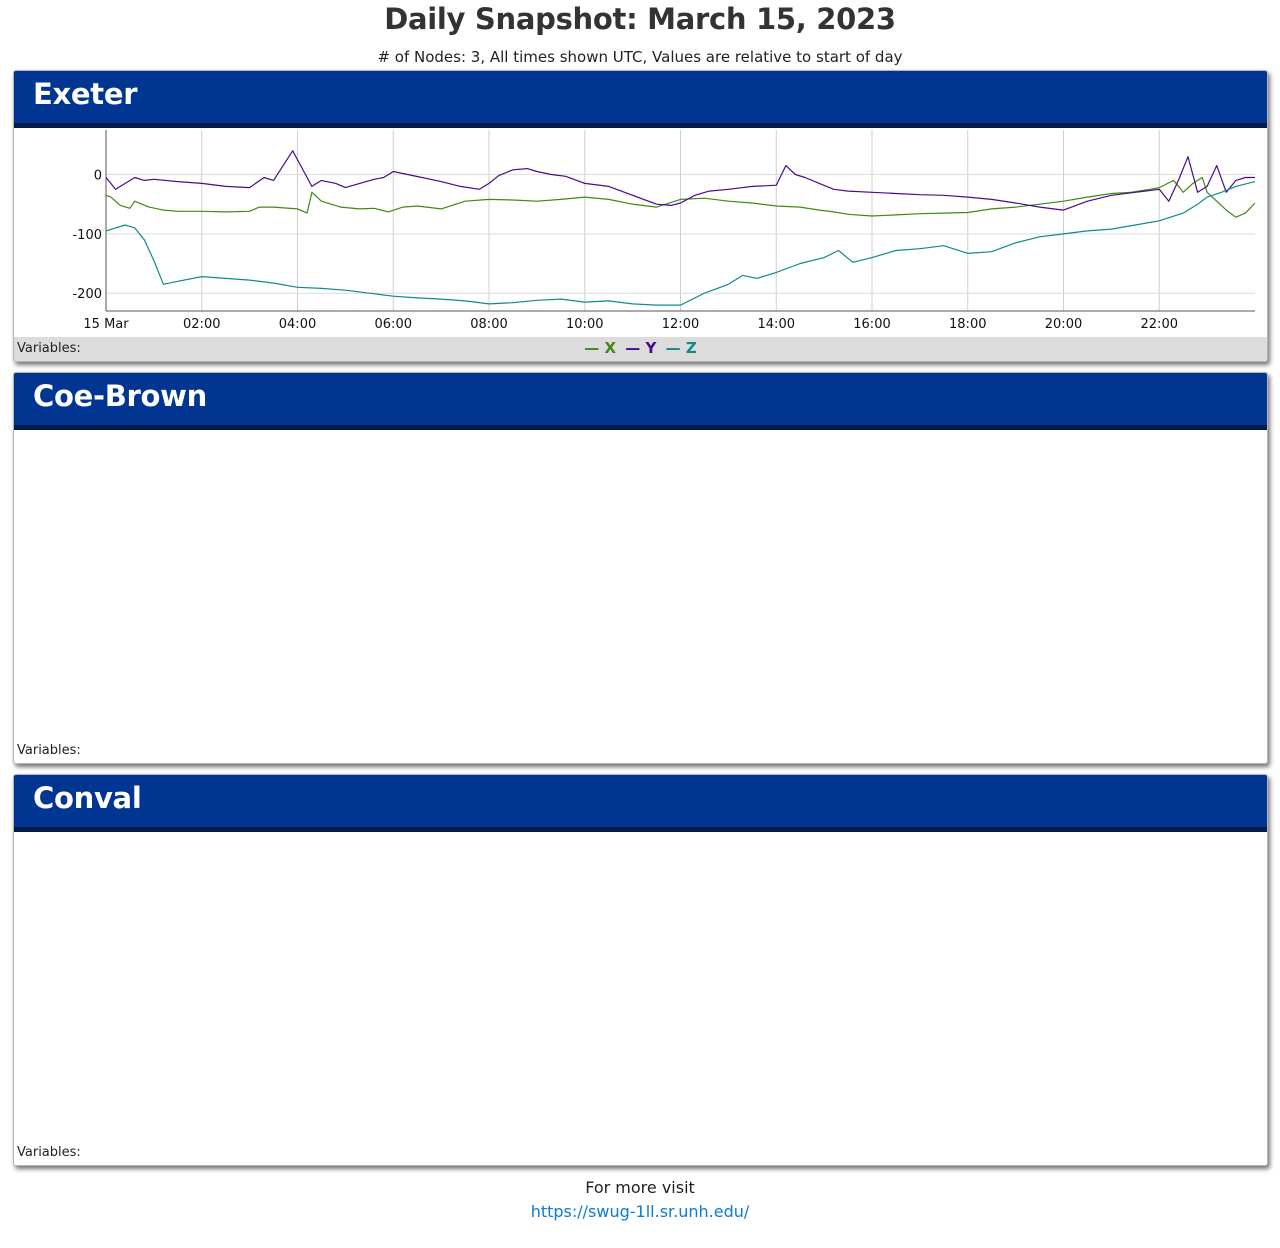 The width and height of the screenshot is (1280, 1248). Describe the element at coordinates (98, 176) in the screenshot. I see `y-tick-label: 0` at that location.